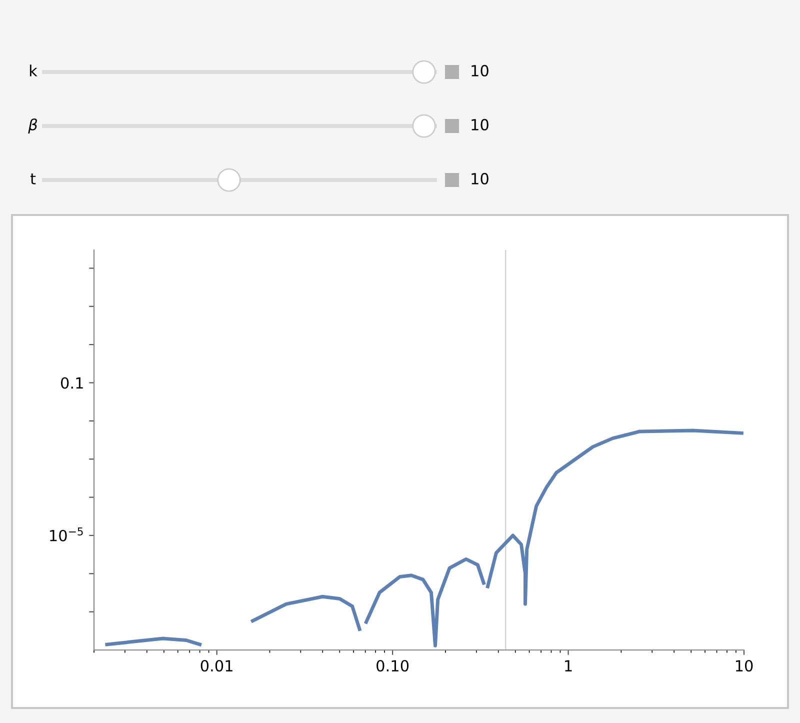 The height and width of the screenshot is (723, 800). What do you see at coordinates (568, 666) in the screenshot?
I see `x-tick-label: 1` at bounding box center [568, 666].